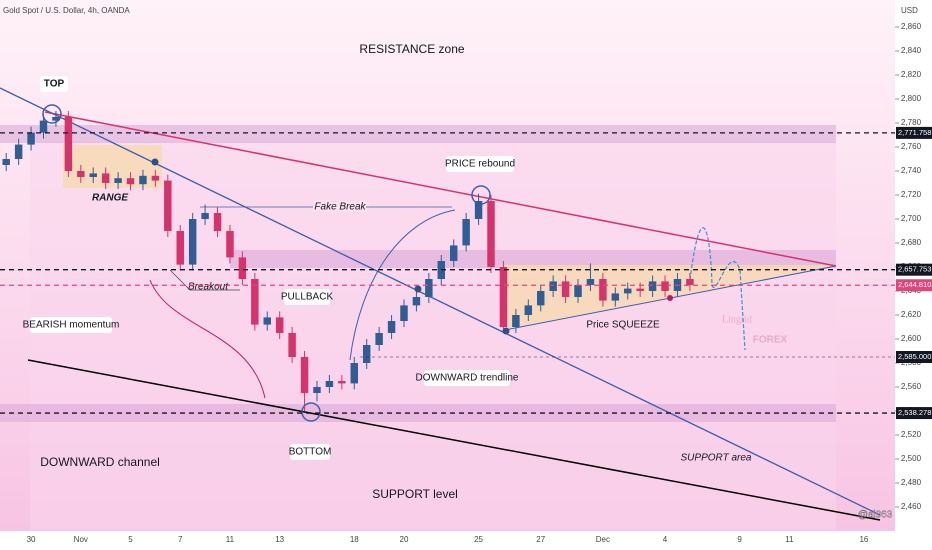 The image size is (932, 550). I want to click on annotation: PRICE rebound, so click(480, 164).